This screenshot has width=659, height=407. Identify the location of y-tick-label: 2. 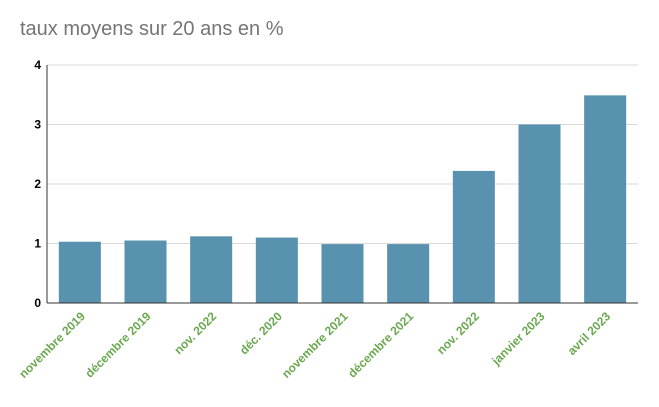
(37, 184).